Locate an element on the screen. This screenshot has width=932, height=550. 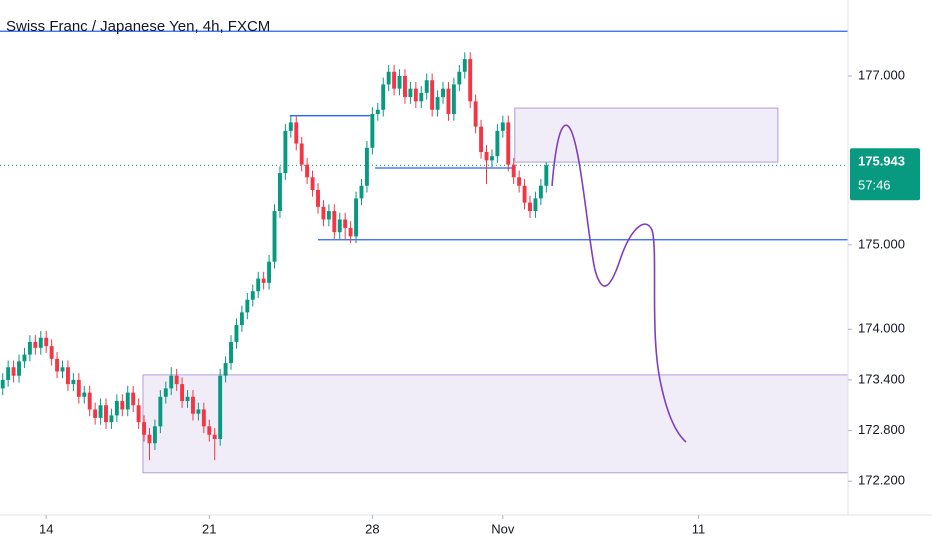
y-tick-label: 174.000 is located at coordinates (881, 328).